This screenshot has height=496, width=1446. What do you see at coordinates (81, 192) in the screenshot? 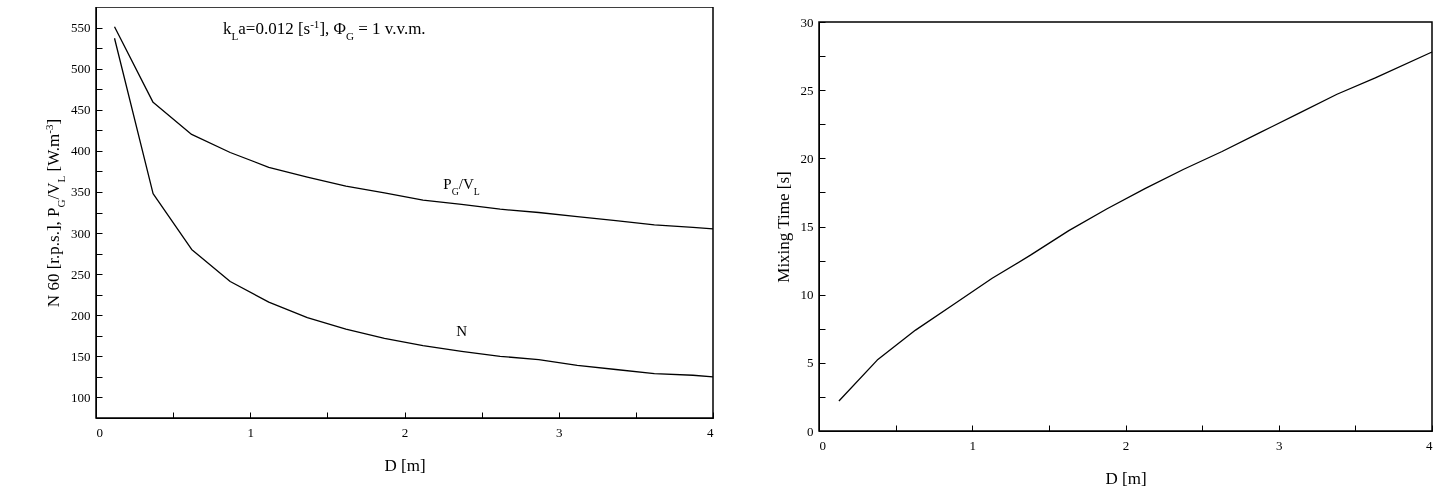
I see `y-tick-label: 350` at bounding box center [81, 192].